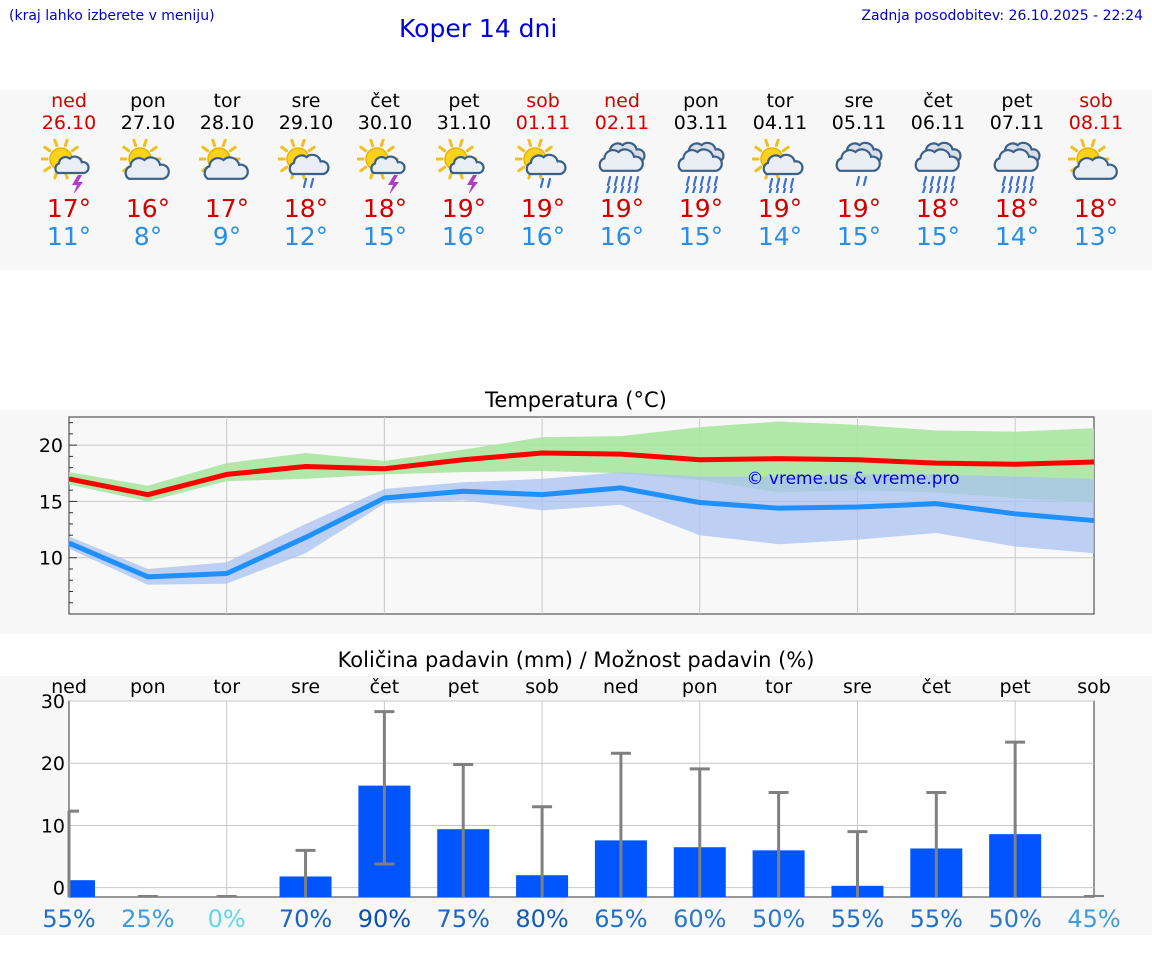  I want to click on x-tick-label: pon, so click(148, 687).